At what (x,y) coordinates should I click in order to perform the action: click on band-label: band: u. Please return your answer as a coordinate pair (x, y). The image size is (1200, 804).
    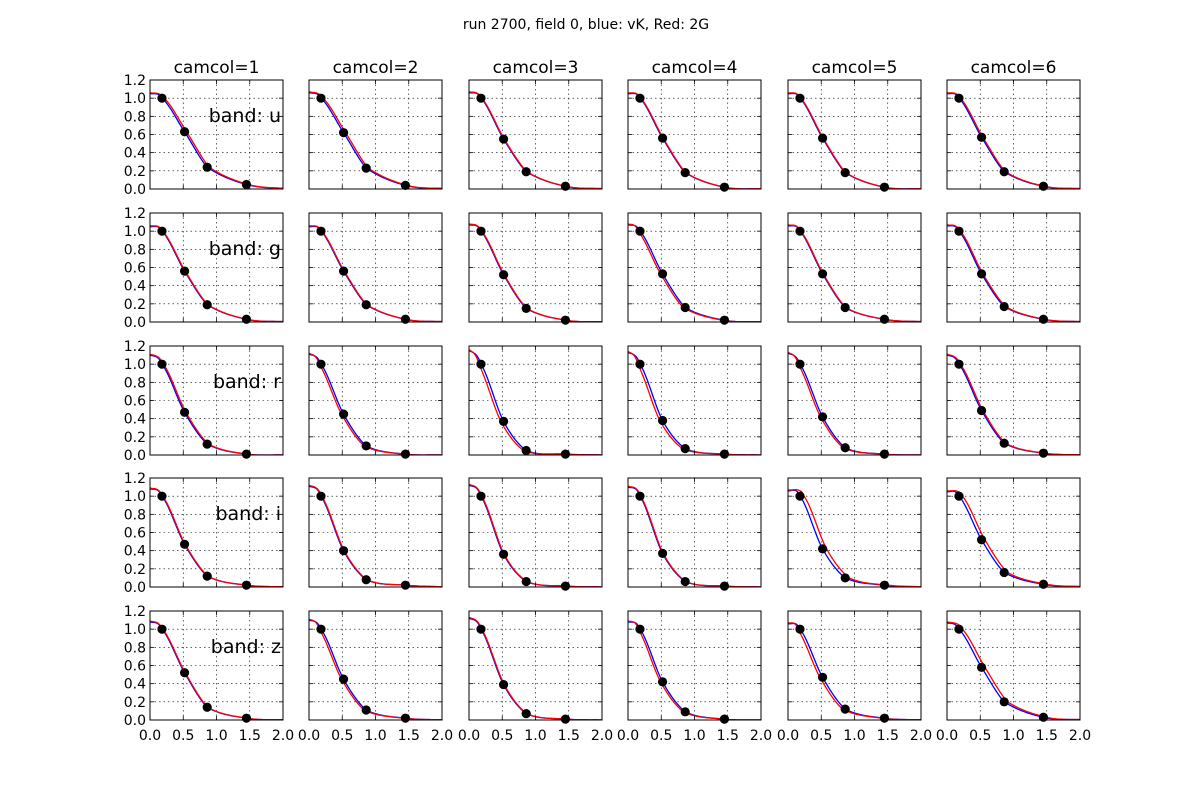
    Looking at the image, I should click on (245, 116).